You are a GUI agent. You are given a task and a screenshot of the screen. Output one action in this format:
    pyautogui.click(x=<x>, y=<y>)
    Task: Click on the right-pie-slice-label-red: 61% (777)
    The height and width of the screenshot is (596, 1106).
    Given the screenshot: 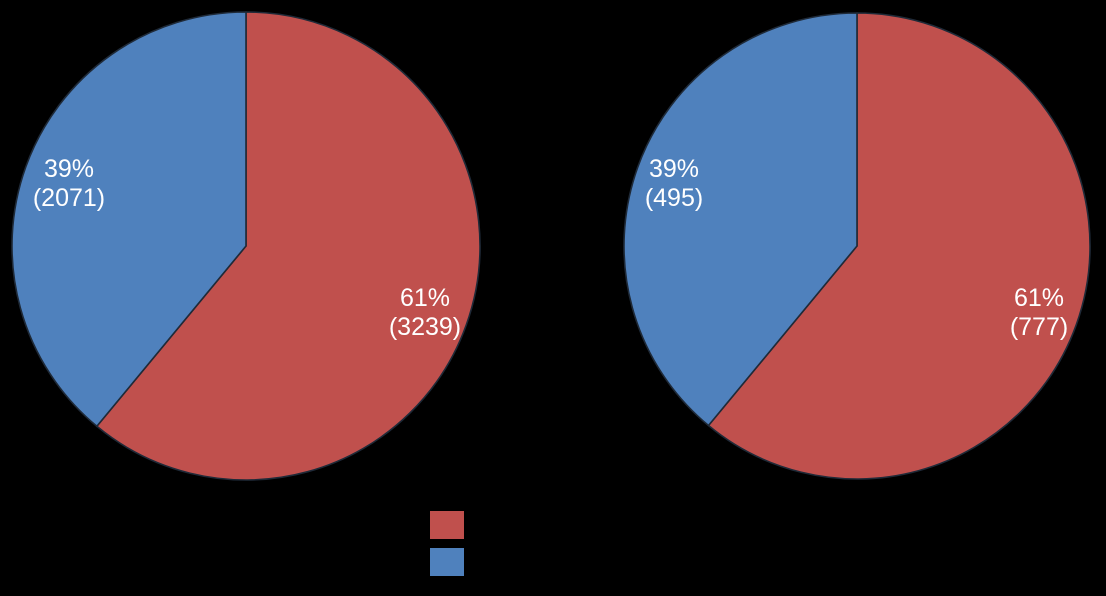 What is the action you would take?
    pyautogui.click(x=1039, y=313)
    